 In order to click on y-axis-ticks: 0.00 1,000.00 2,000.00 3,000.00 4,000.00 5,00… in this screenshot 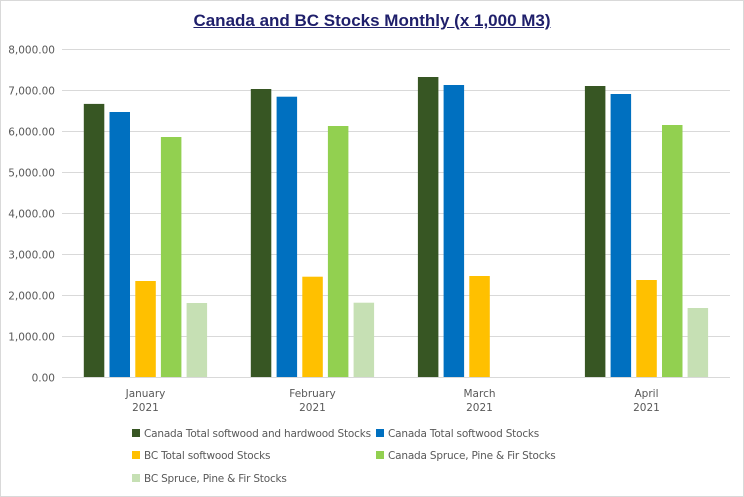, I will do `click(31, 215)`.